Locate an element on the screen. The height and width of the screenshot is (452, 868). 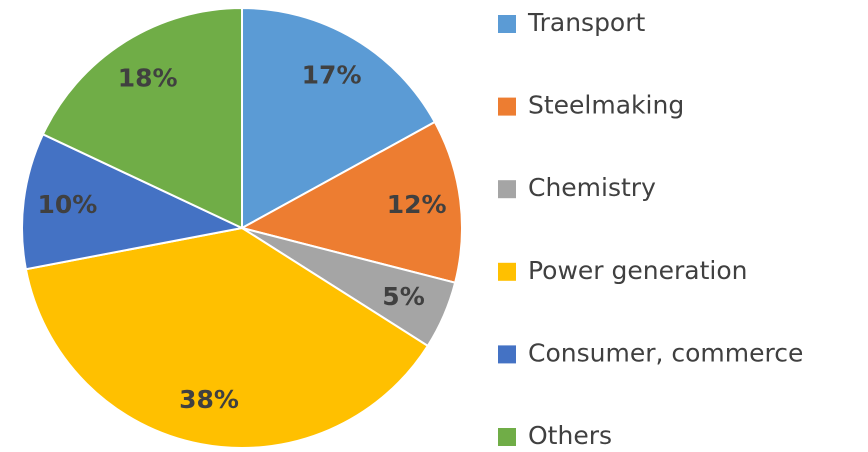
legend-label: Steelmaking is located at coordinates (606, 105).